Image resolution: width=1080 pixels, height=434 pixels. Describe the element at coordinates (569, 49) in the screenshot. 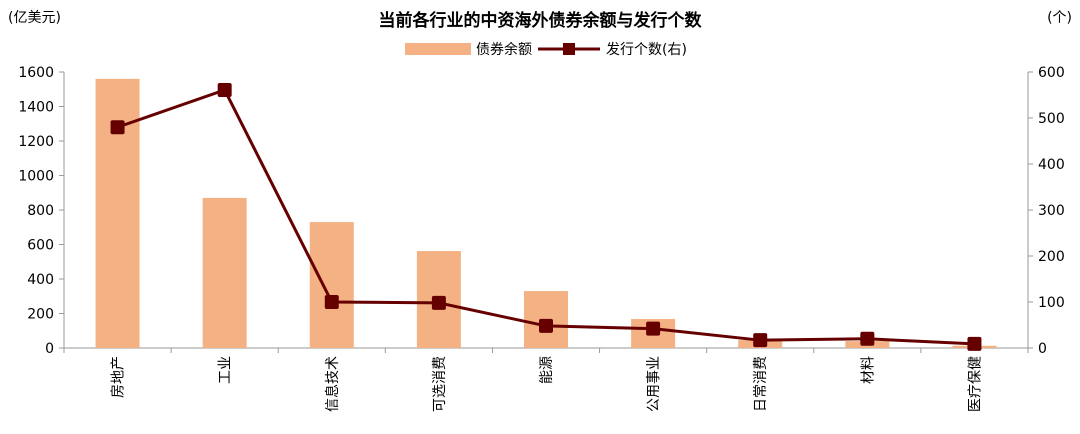

I see `legend-line-marker` at that location.